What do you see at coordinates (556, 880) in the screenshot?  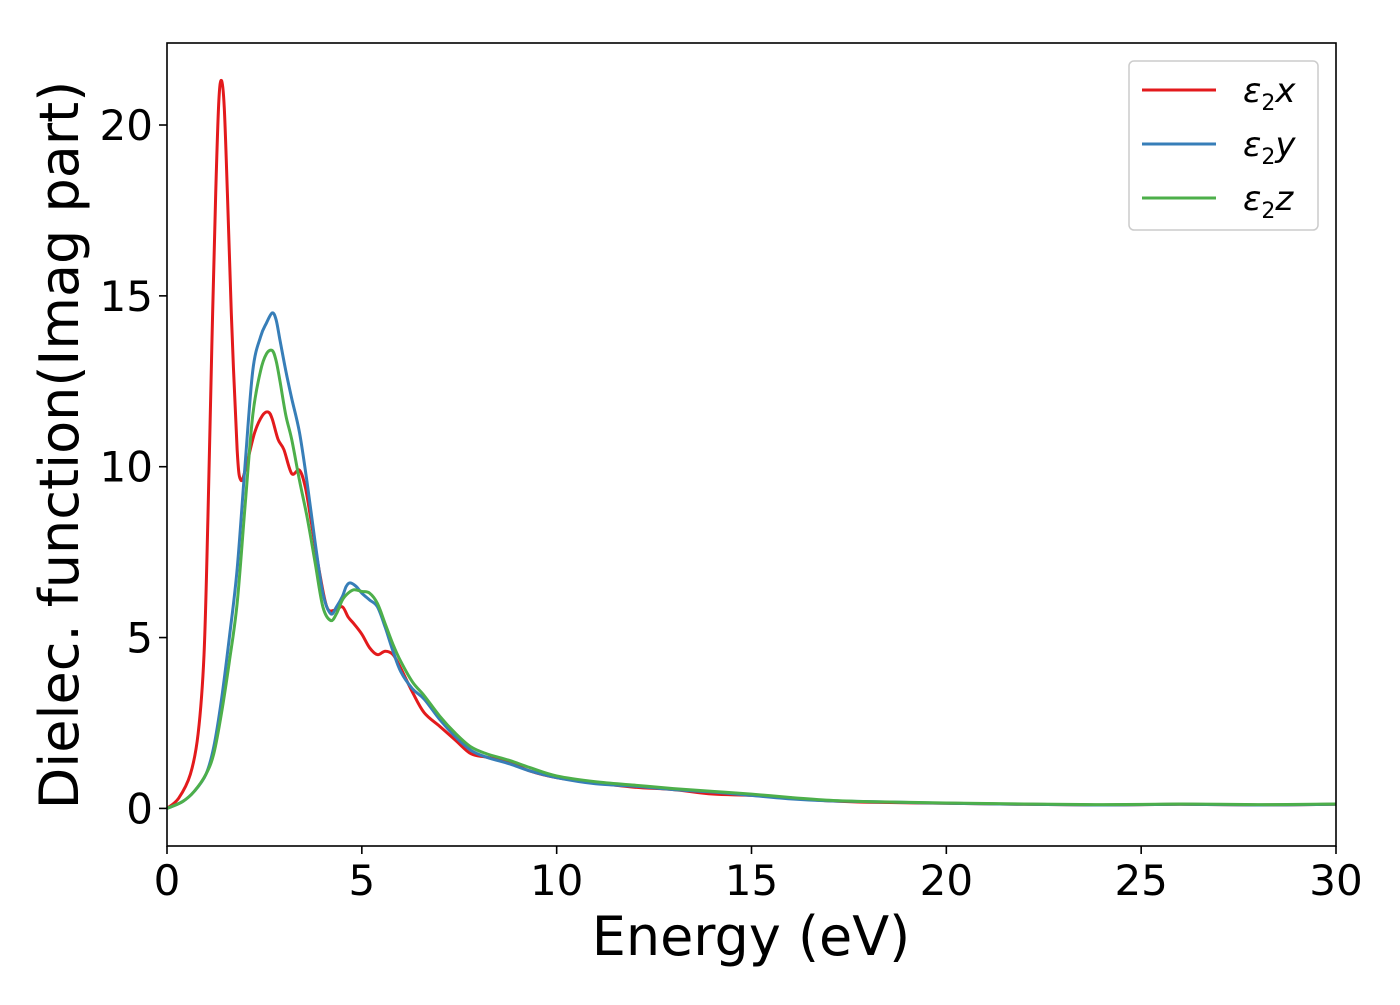 I see `x-tick-label: 10` at bounding box center [556, 880].